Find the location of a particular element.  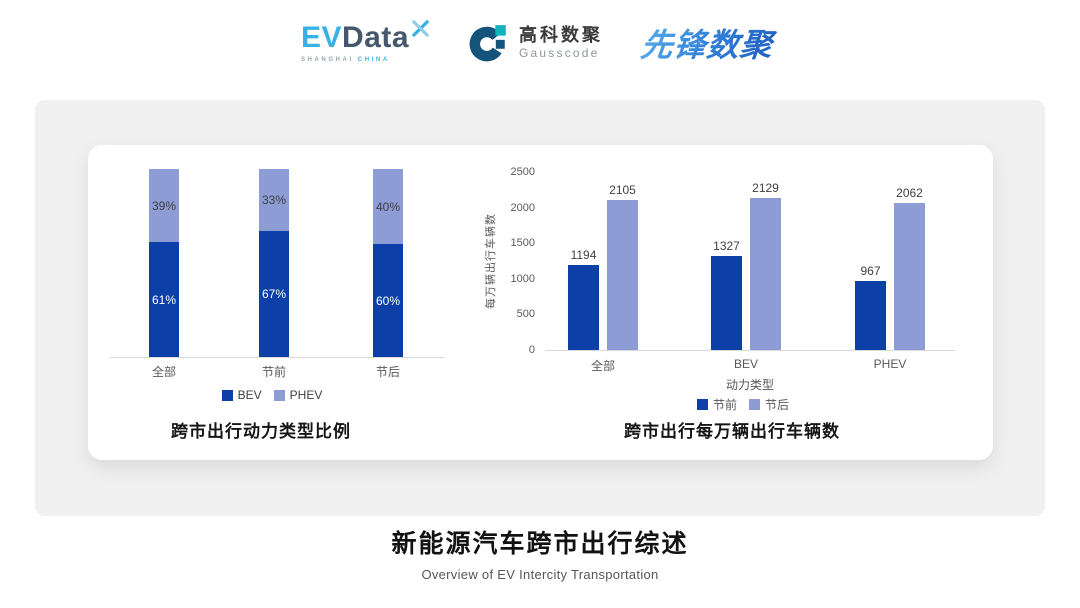

segment-value-label: 61% is located at coordinates (164, 299).